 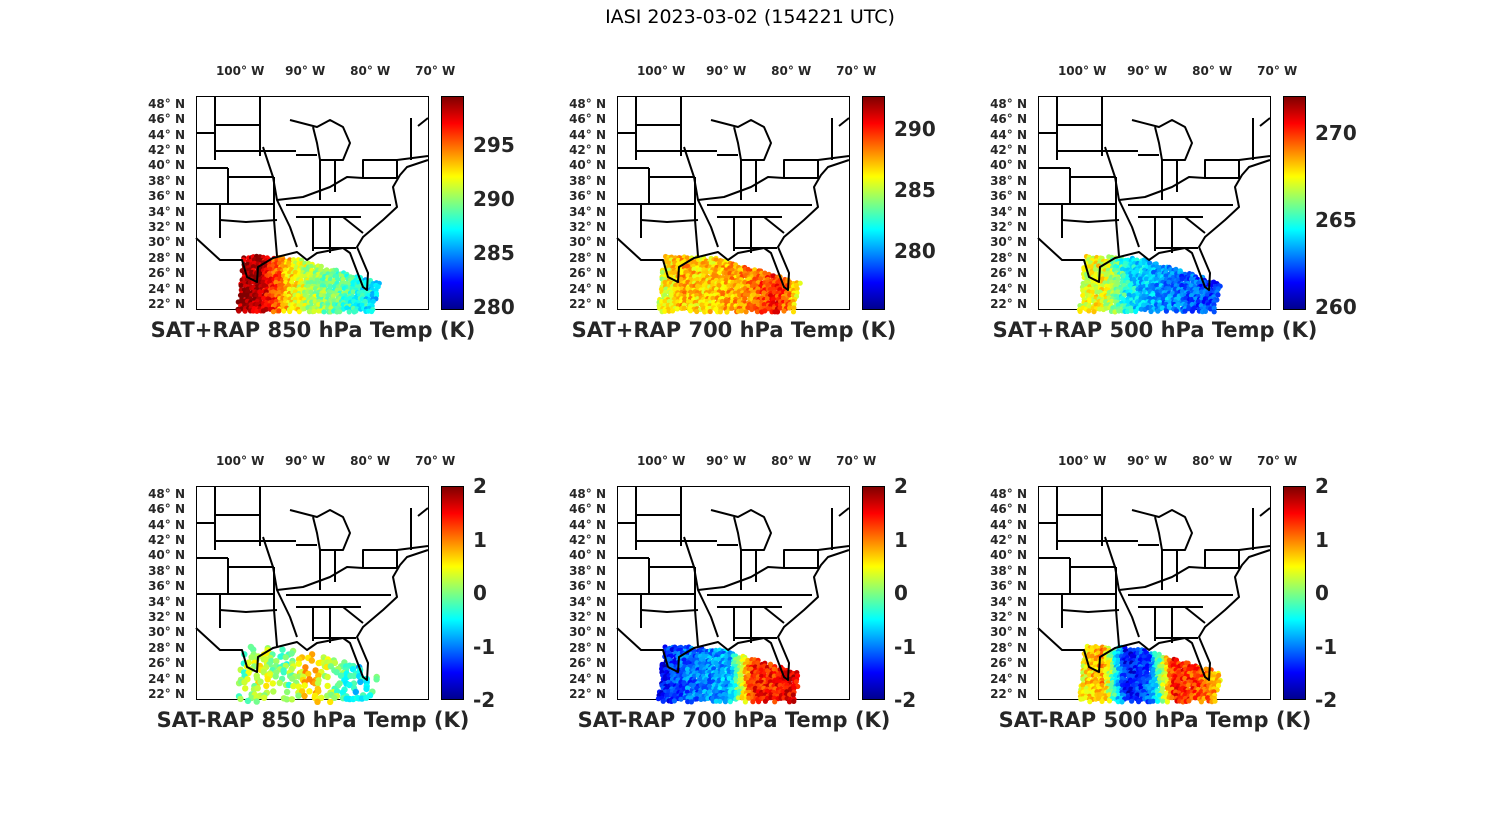 I want to click on colorbar-tick-label: 0, so click(x=1322, y=593).